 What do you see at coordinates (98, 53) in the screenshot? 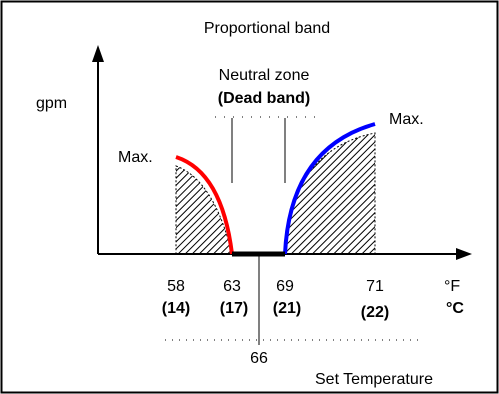
I see `y-axis-arrow` at bounding box center [98, 53].